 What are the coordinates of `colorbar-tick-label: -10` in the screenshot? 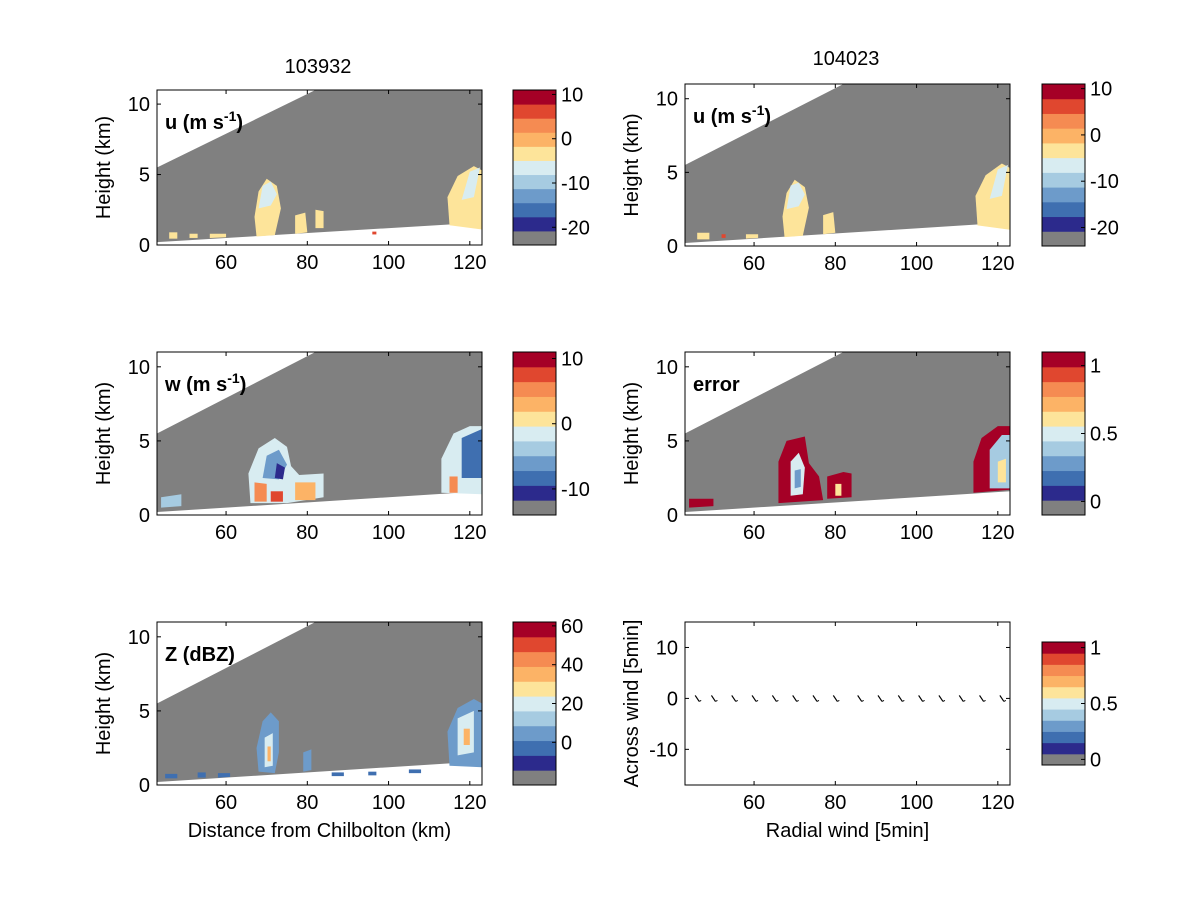 It's located at (575, 184).